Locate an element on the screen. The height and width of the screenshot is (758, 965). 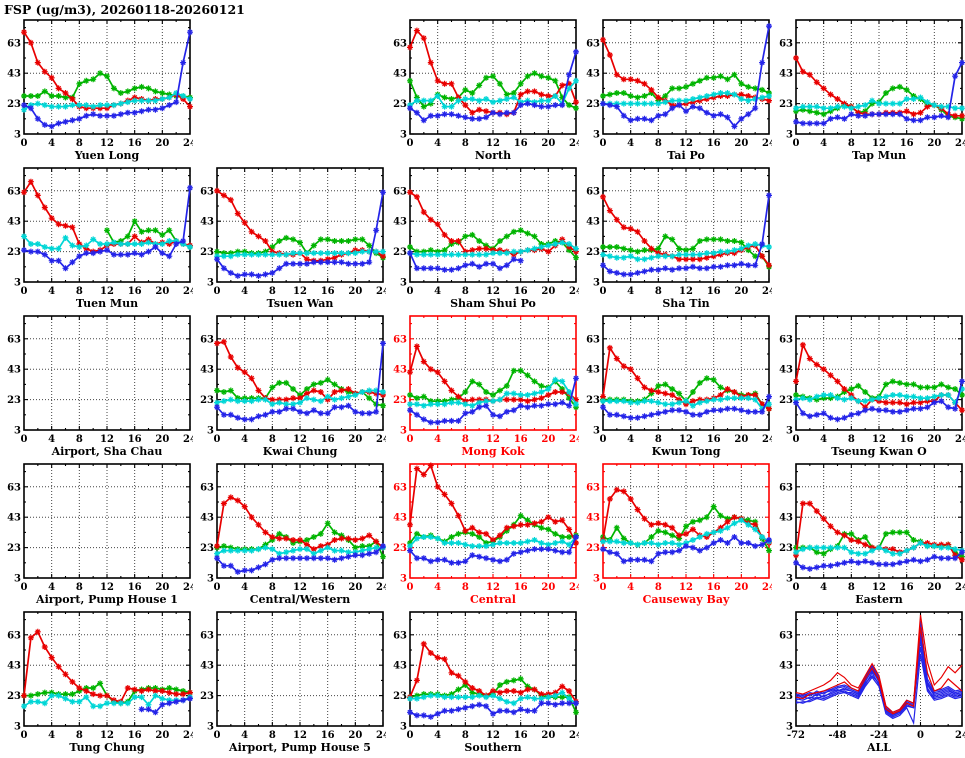
chart-cell-tung-chung: 3 23 43 63 0 4 8 12 16 20 24 Tung Chung is located at coordinates (98, 680).